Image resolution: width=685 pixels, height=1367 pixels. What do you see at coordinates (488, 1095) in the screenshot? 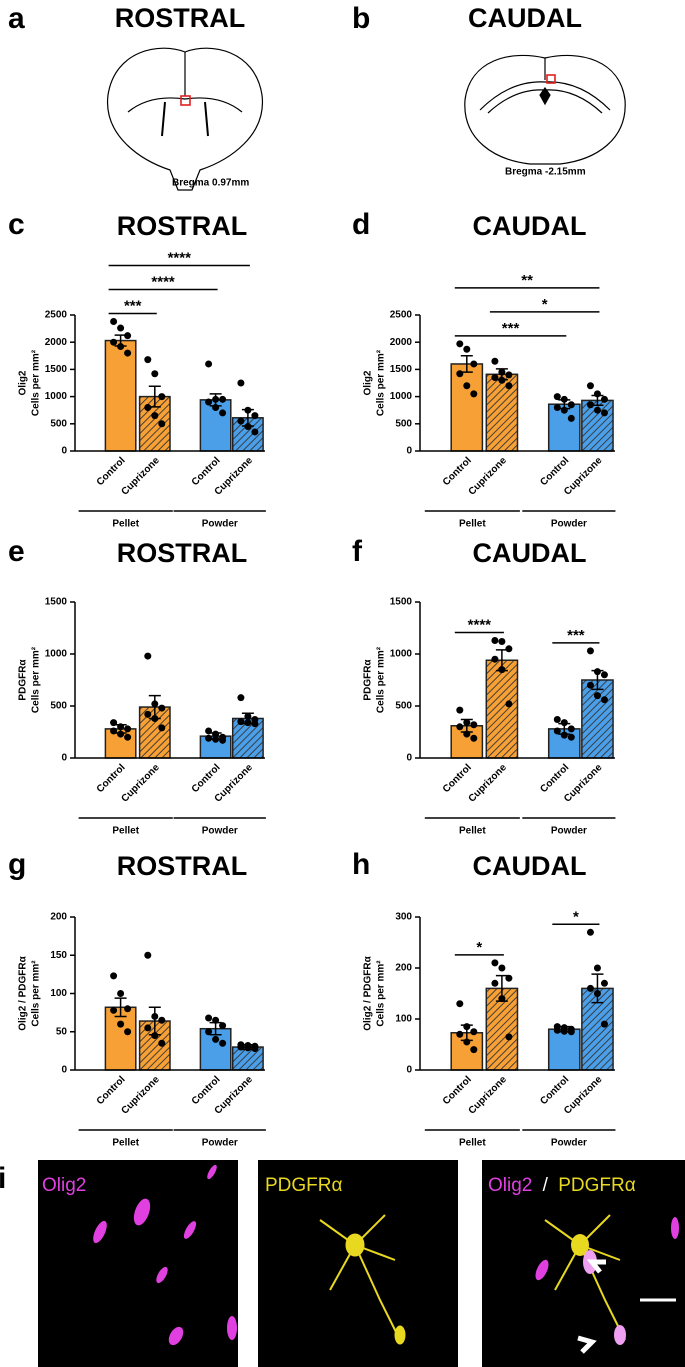
I see `x-tick-label: Cuprizone` at bounding box center [488, 1095].